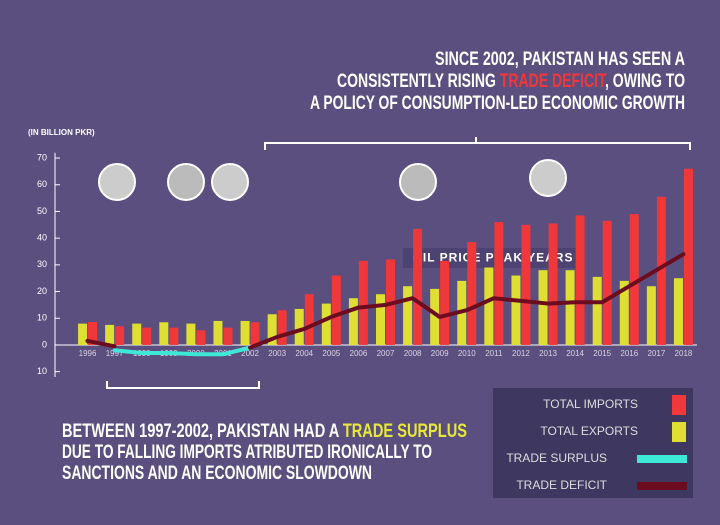  Describe the element at coordinates (44, 344) in the screenshot. I see `y-tick-label: 0` at that location.